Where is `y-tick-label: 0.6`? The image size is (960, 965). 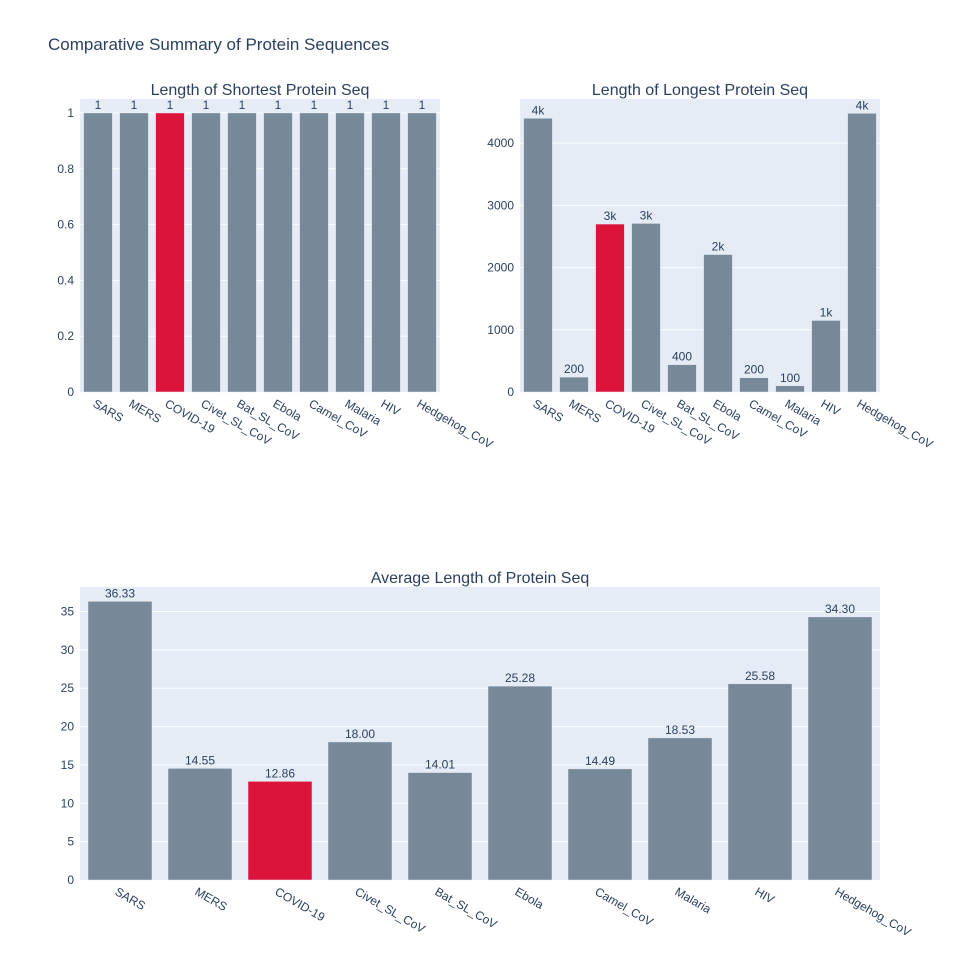 y-tick-label: 0.6 is located at coordinates (65, 225).